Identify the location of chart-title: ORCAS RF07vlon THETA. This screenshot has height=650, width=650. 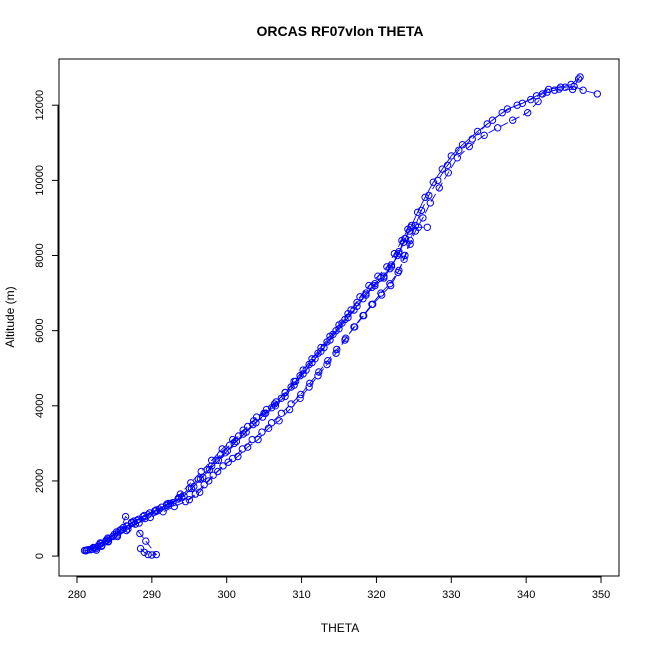
(340, 31).